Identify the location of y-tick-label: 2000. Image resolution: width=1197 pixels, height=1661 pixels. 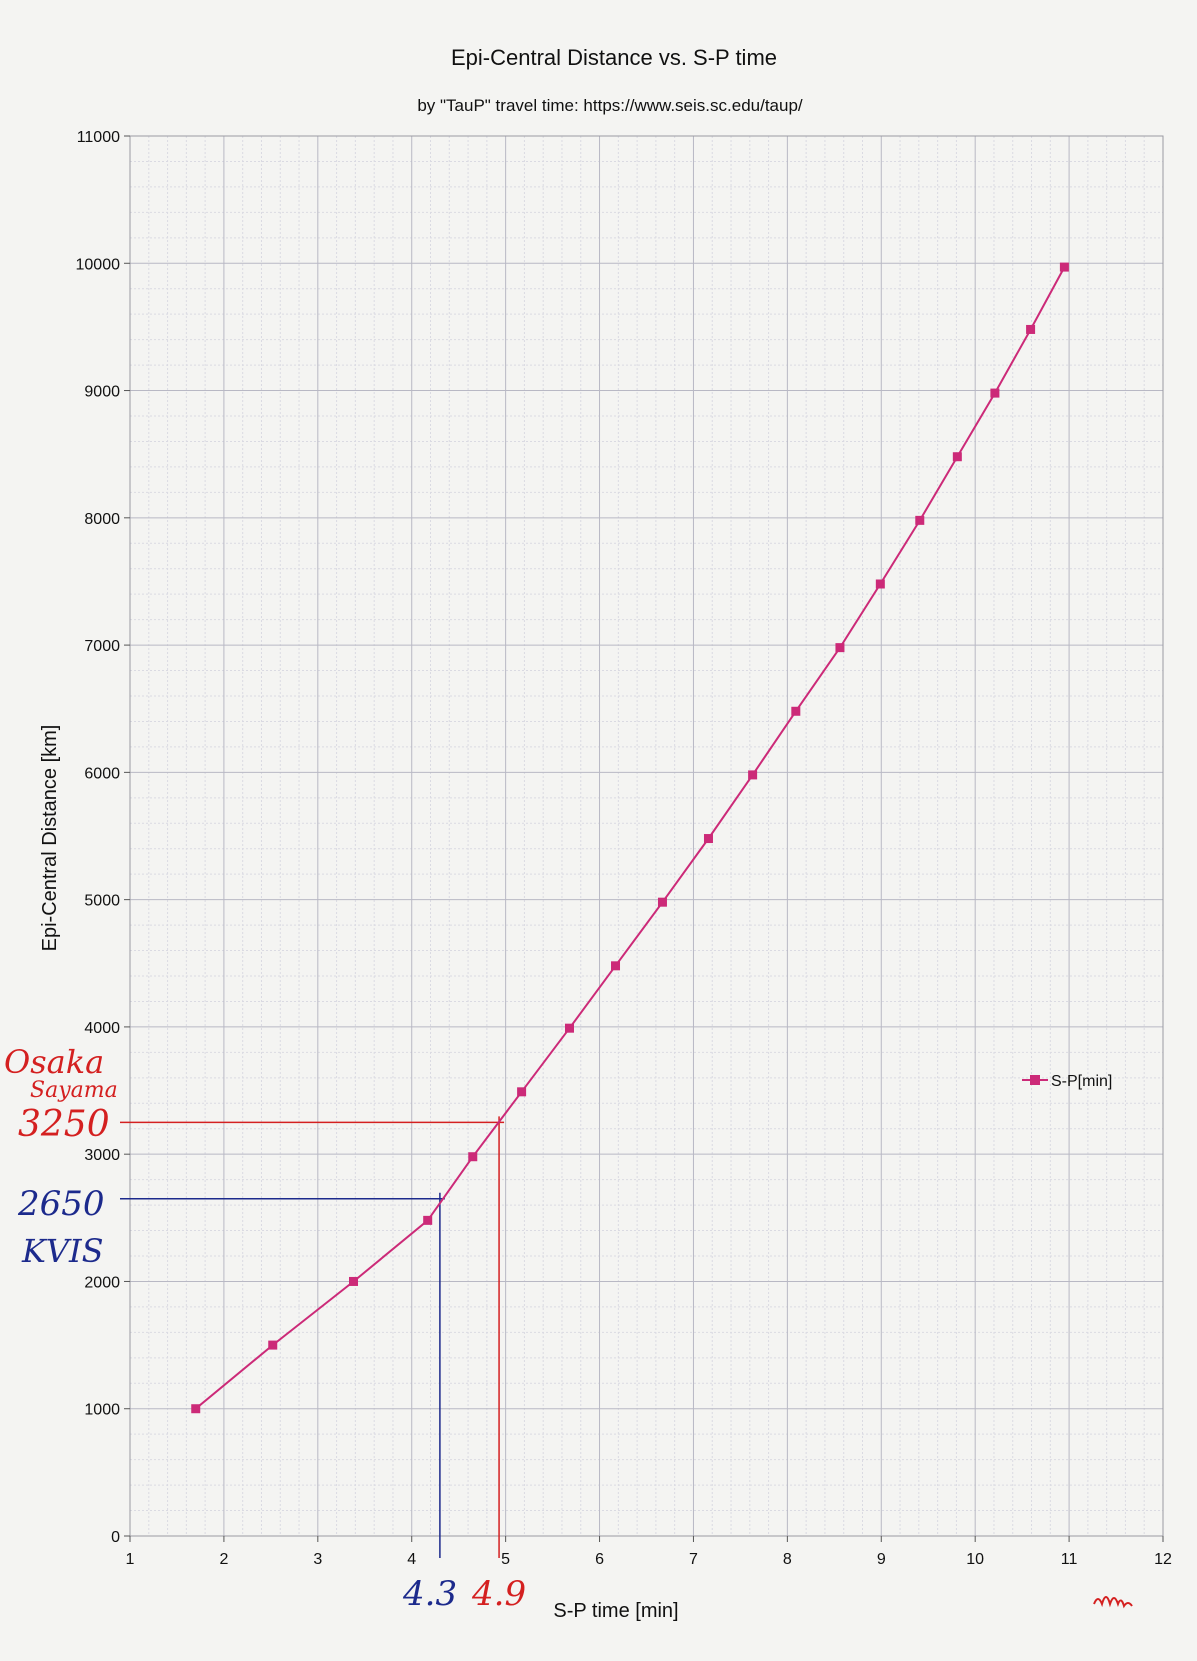
(102, 1282).